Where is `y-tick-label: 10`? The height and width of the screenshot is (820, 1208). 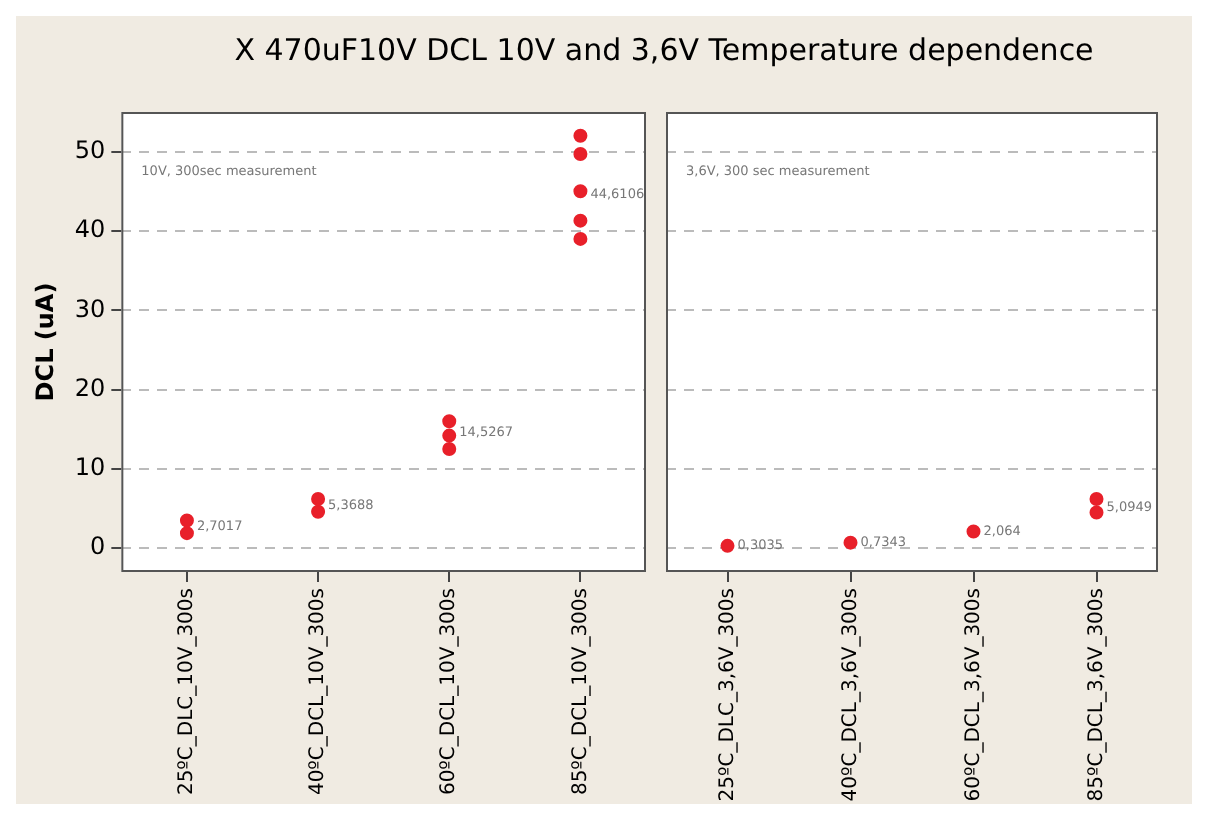 y-tick-label: 10 is located at coordinates (90, 467).